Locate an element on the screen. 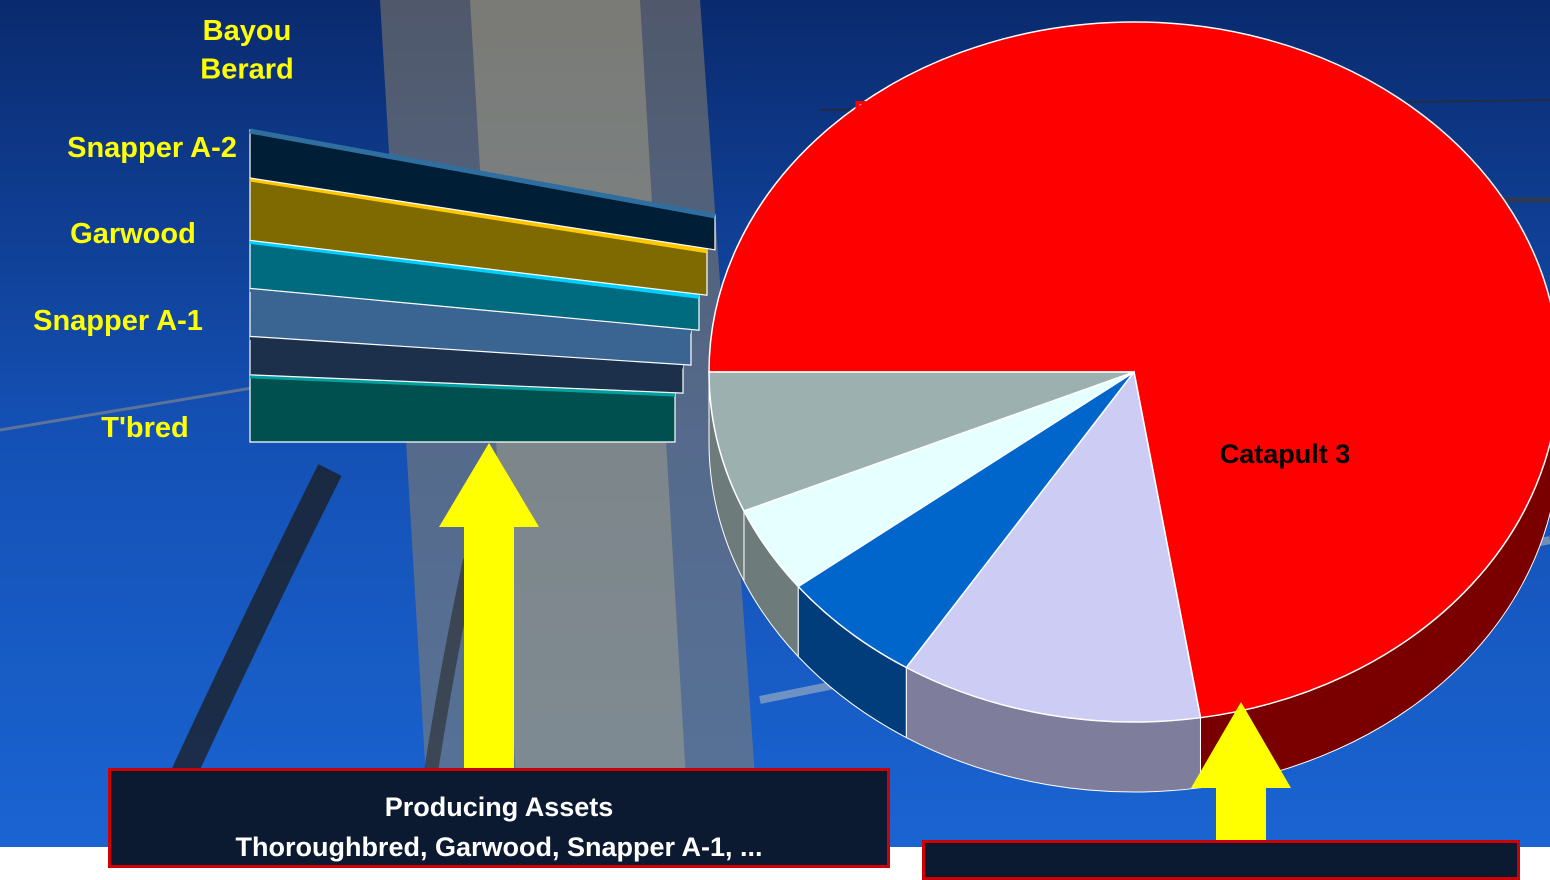 The image size is (1550, 880). pie-label-bandito: Bandito is located at coordinates (1070, 103).